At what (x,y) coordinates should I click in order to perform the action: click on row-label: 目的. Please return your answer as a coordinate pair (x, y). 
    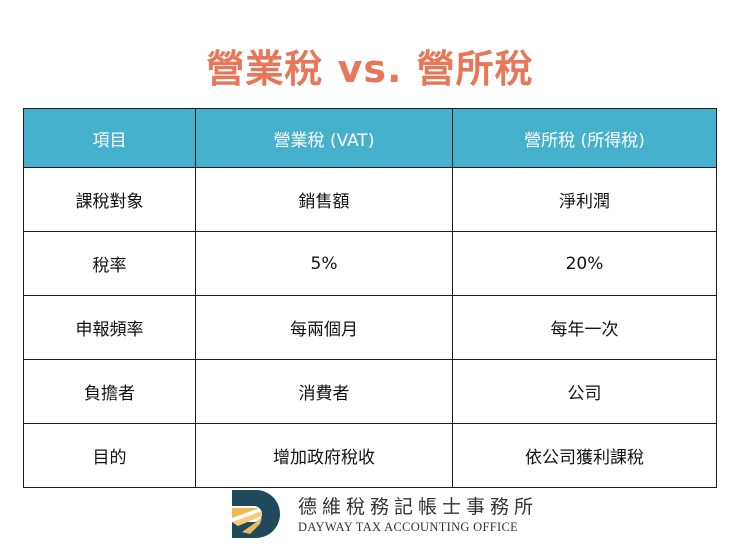
    Looking at the image, I should click on (109, 455).